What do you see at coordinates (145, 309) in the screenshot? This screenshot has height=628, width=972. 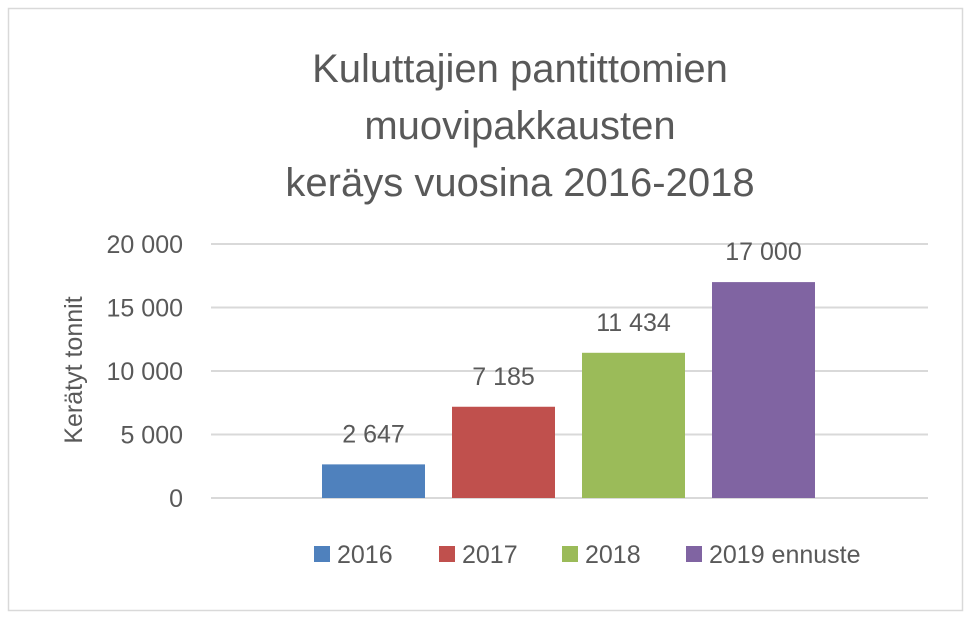 I see `y-tick-label: 15 000` at bounding box center [145, 309].